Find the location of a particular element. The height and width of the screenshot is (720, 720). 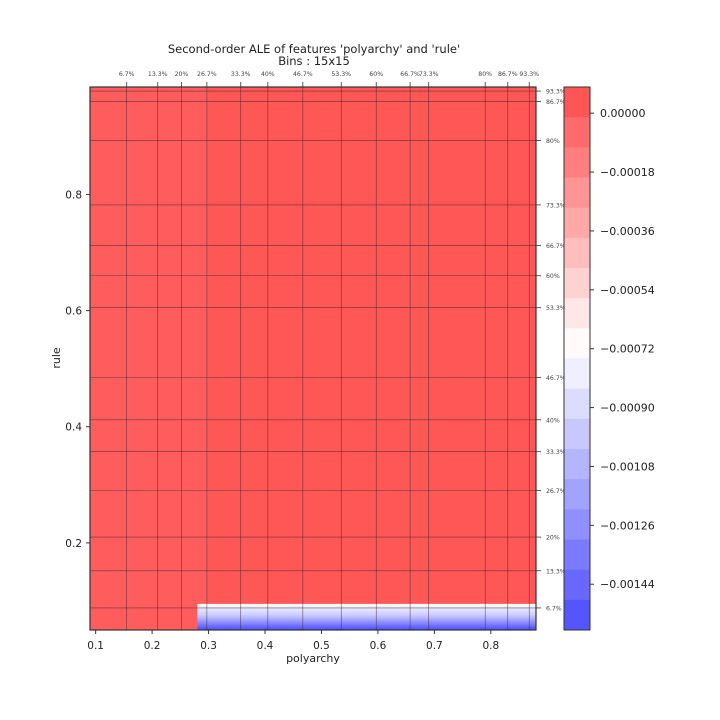

x-tick-label: 0.4 is located at coordinates (265, 646).